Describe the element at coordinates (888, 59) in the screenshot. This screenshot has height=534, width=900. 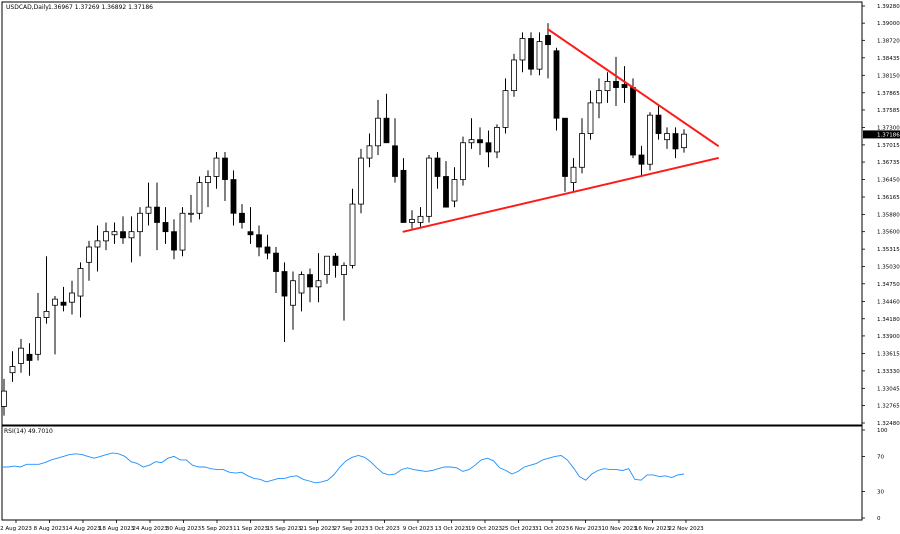
I see `price-tick-label: 1.38435` at that location.